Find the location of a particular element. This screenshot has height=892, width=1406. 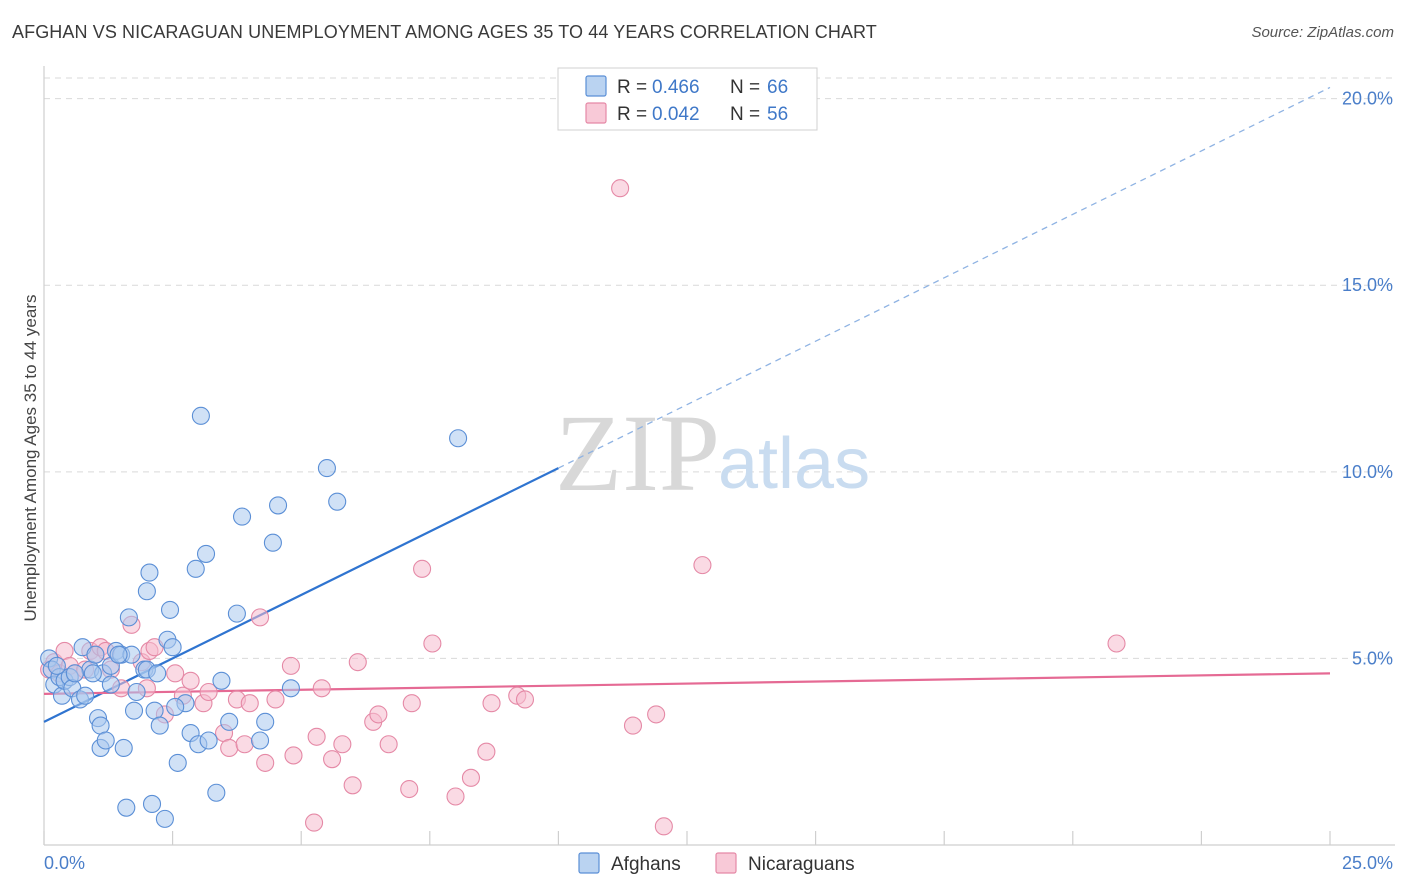

afghans-points is located at coordinates (254, 617).